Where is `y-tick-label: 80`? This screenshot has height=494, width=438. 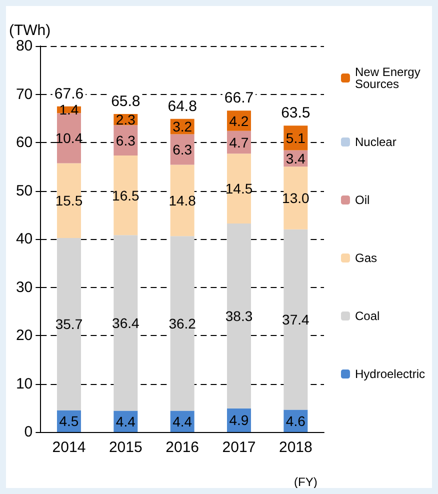
y-tick-label: 80 is located at coordinates (24, 46).